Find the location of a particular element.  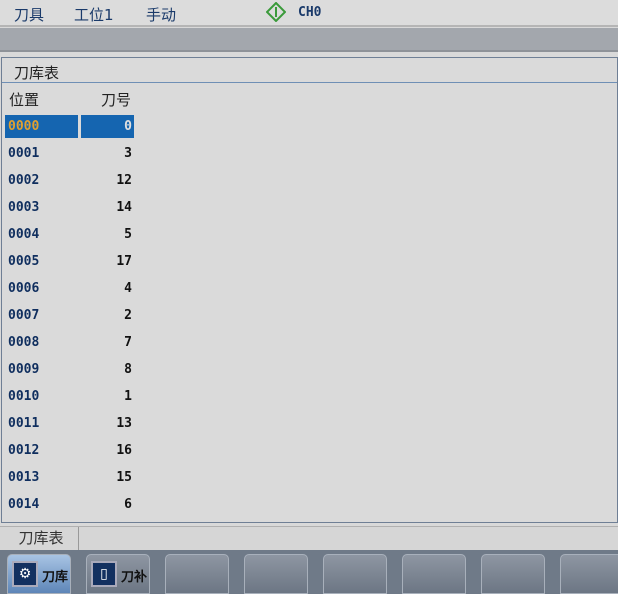

cell-position: 0005 is located at coordinates (24, 261).